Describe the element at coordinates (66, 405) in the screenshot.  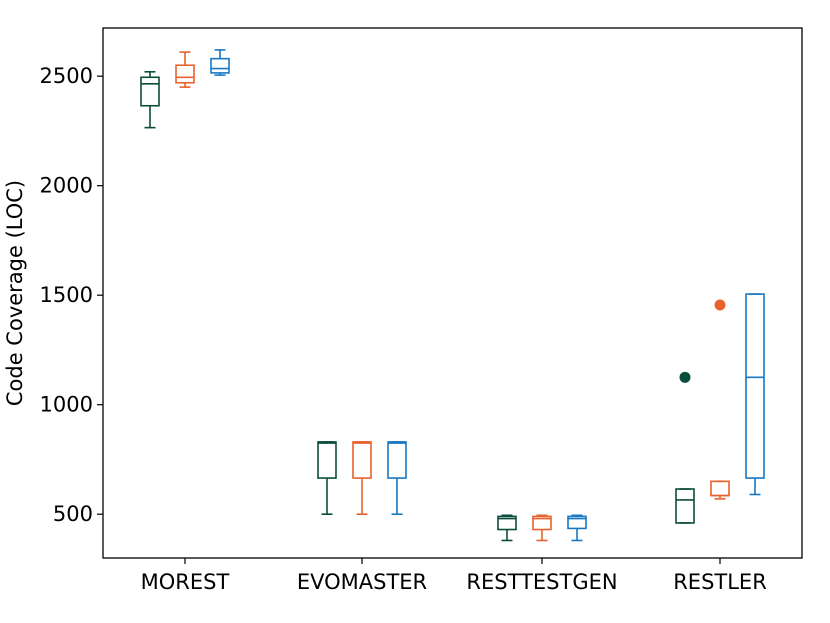
I see `y-tick-label: 1000` at that location.